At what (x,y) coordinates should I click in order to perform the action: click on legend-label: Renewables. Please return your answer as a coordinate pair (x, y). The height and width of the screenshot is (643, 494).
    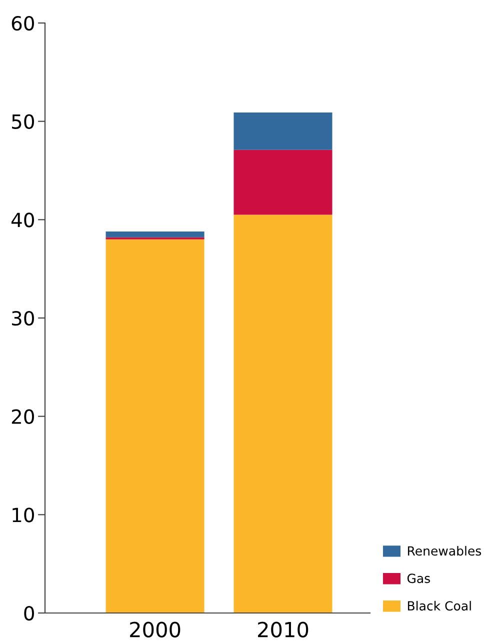
    Looking at the image, I should click on (445, 551).